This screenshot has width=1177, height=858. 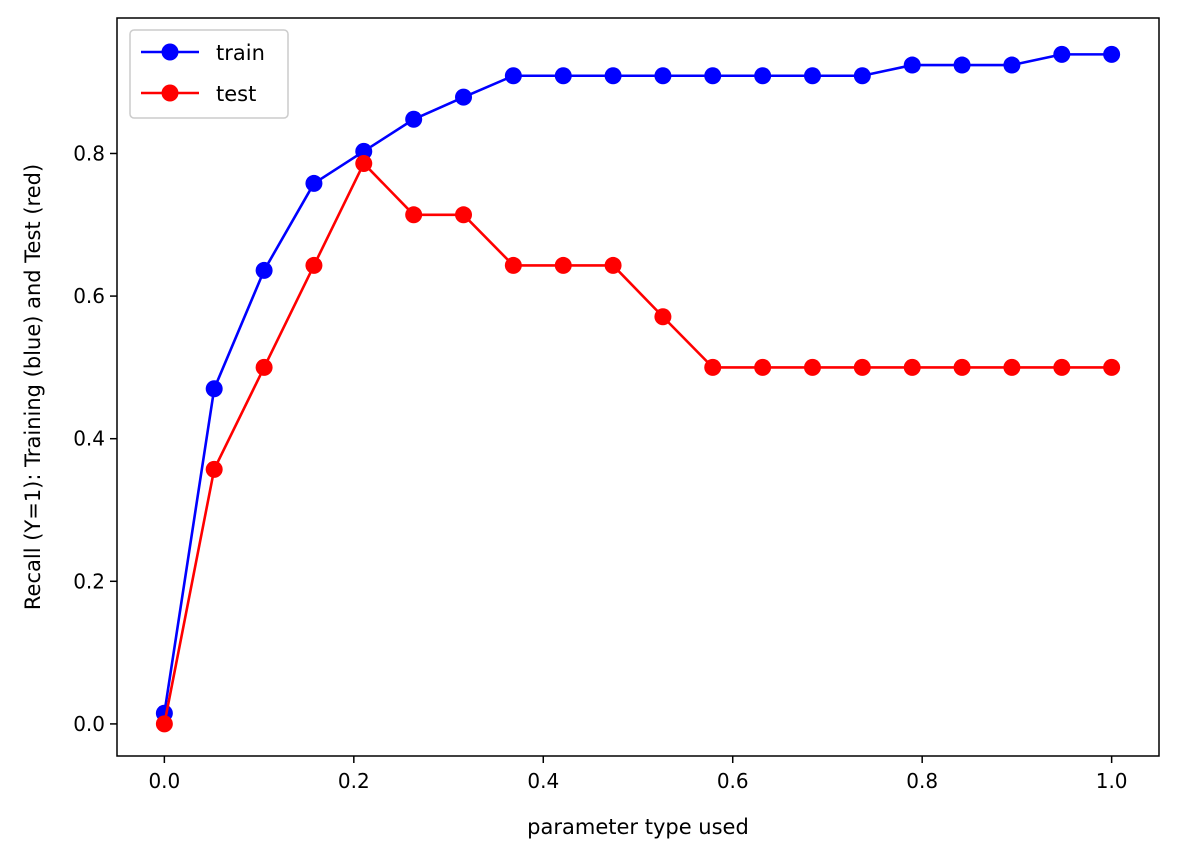 I want to click on x-tick-label: 0.0, so click(x=164, y=781).